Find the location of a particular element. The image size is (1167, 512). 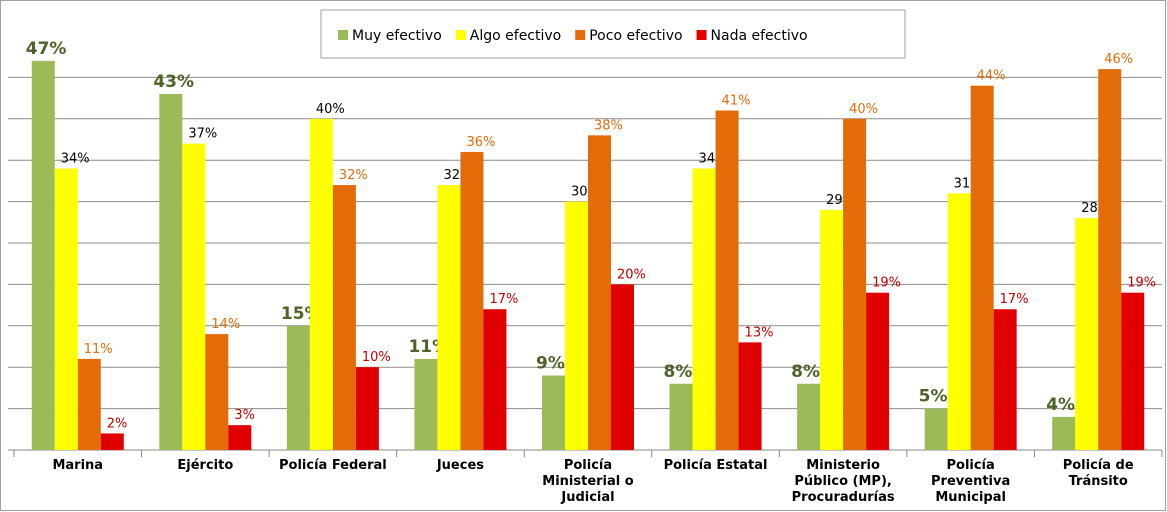

data-label: 10% is located at coordinates (376, 357).